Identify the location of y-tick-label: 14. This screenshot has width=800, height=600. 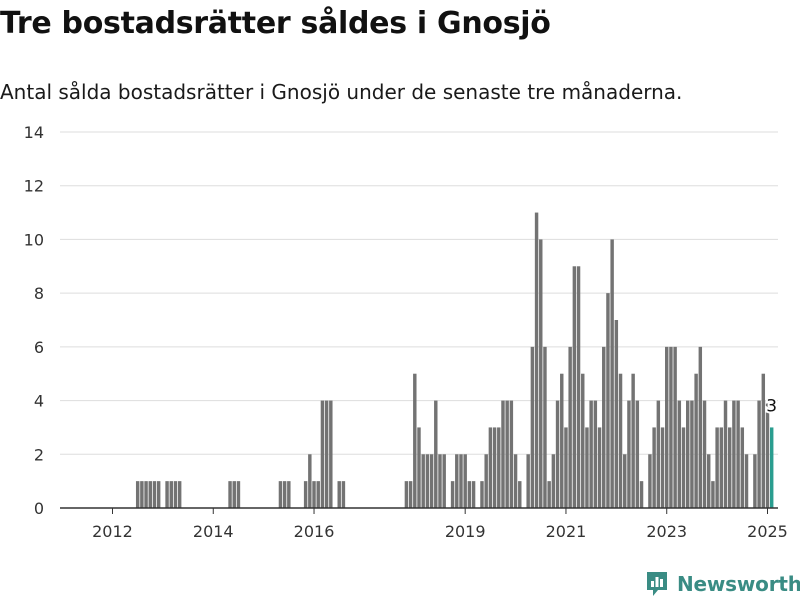
(34, 132).